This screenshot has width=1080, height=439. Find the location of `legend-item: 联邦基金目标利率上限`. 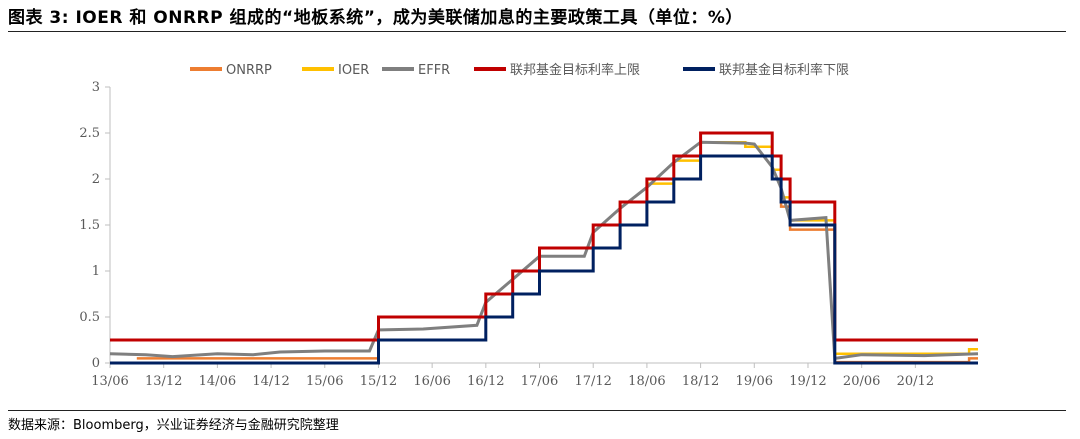

legend-item: 联邦基金目标利率上限 is located at coordinates (557, 70).